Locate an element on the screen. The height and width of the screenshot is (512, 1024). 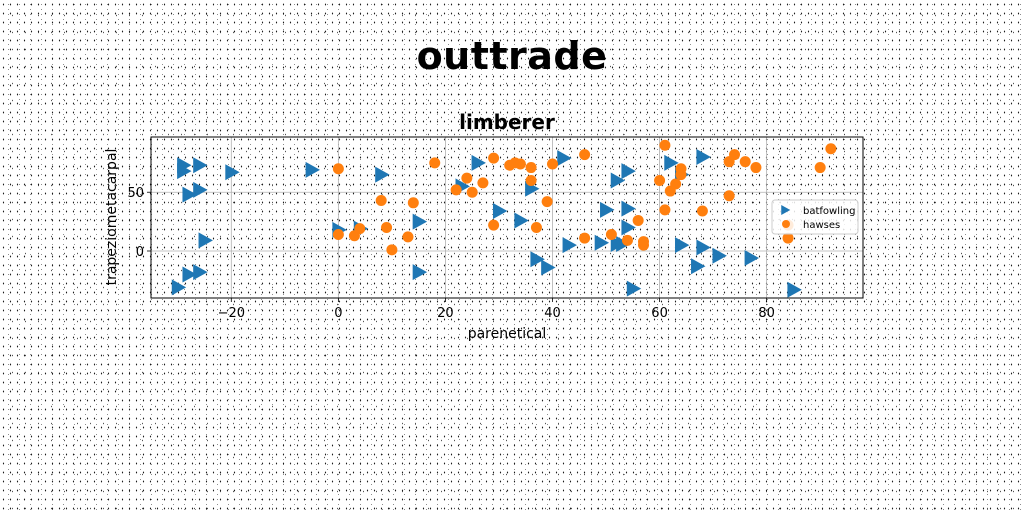
x-tick-label: 20 is located at coordinates (445, 313).